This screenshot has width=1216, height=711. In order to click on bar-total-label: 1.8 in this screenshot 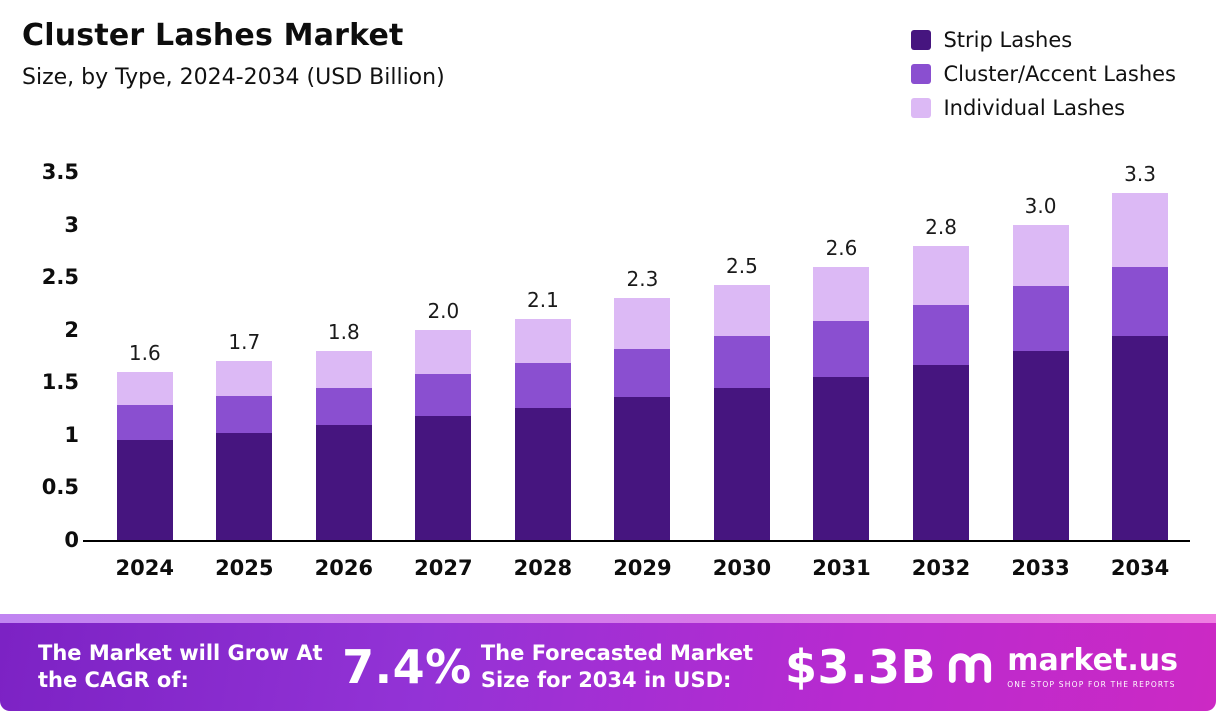, I will do `click(343, 331)`.